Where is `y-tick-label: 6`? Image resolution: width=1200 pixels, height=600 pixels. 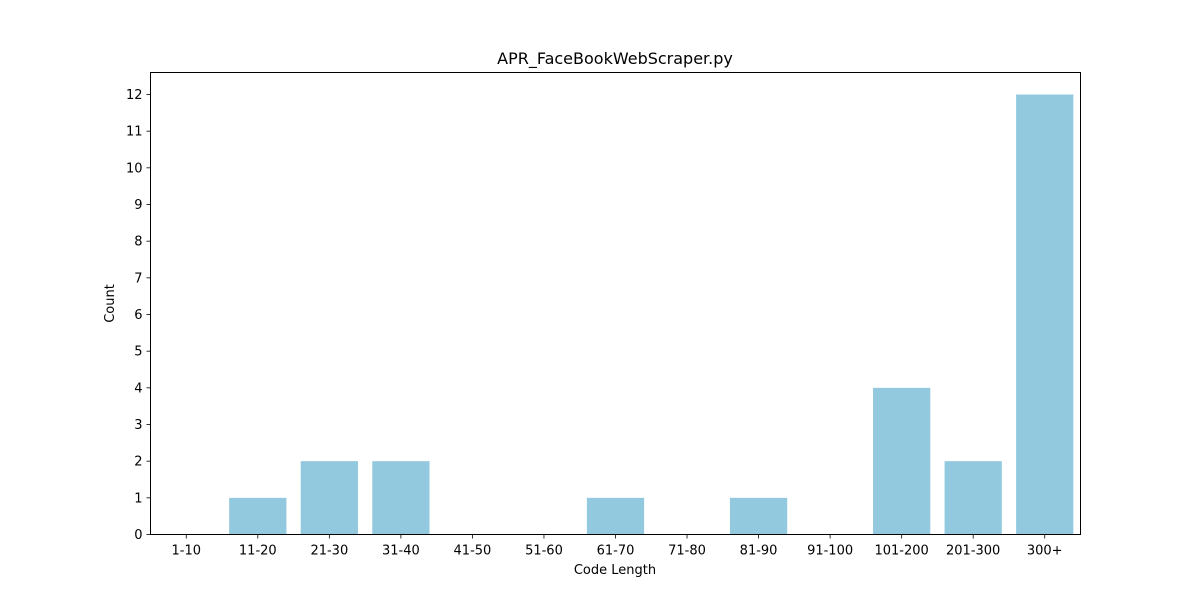
y-tick-label: 6 is located at coordinates (138, 315).